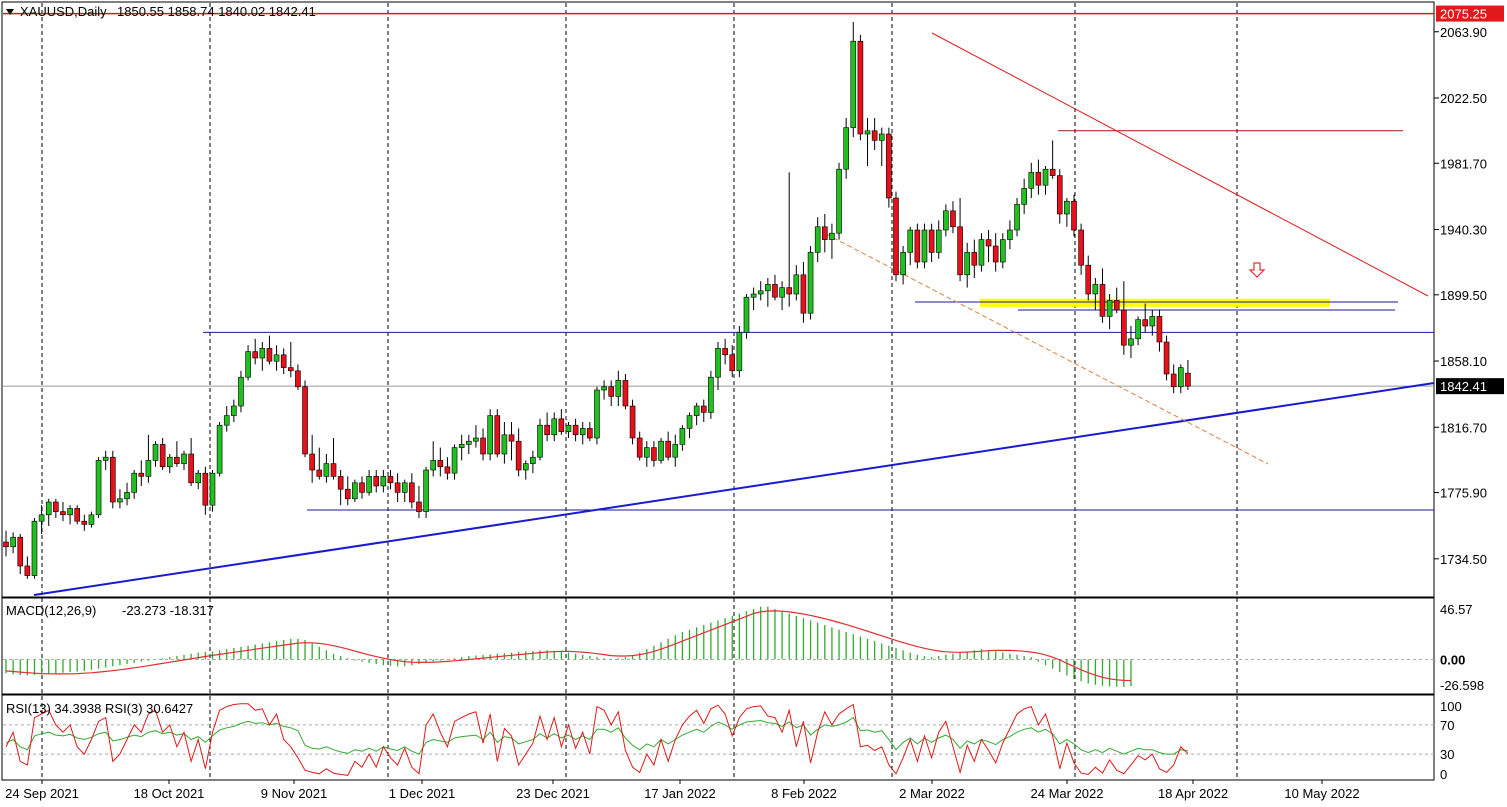 The image size is (1507, 807). Describe the element at coordinates (1463, 559) in the screenshot. I see `price-tick-label: 1734.50` at that location.